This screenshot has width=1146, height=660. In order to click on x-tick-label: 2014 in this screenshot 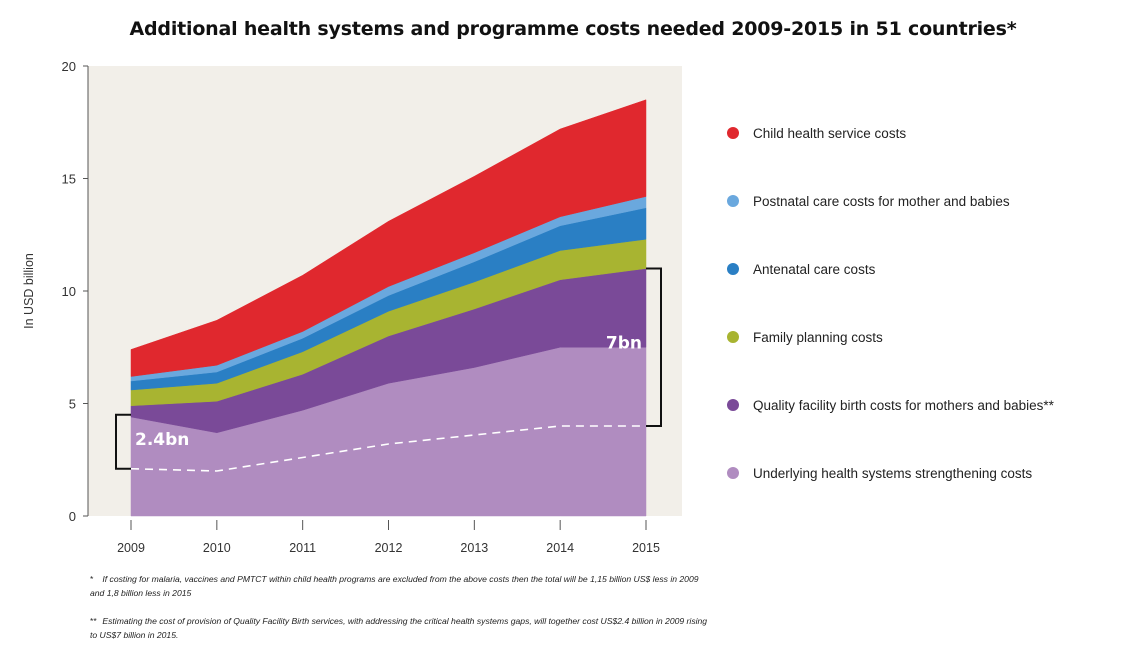, I will do `click(560, 548)`.